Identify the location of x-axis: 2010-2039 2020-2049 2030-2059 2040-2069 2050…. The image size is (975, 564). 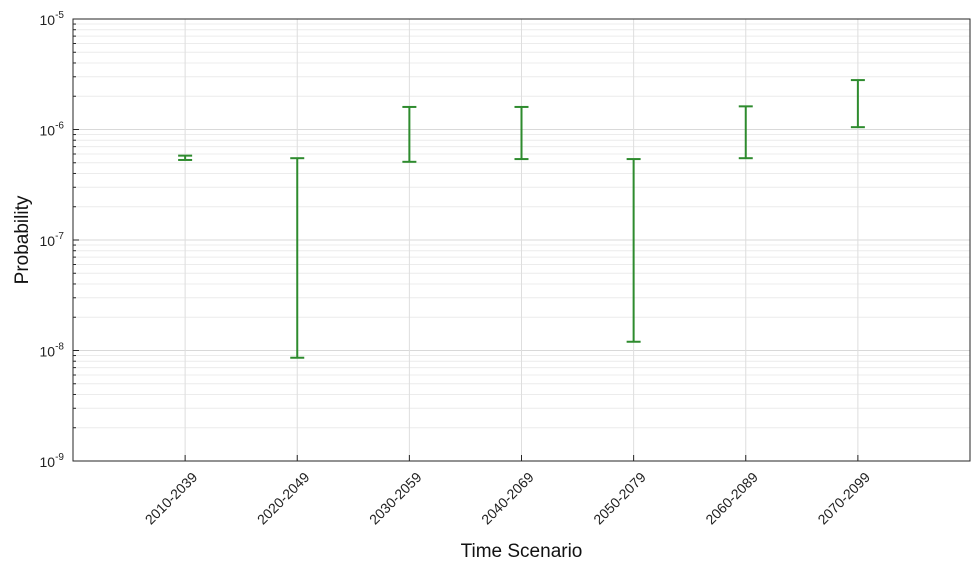
(507, 491).